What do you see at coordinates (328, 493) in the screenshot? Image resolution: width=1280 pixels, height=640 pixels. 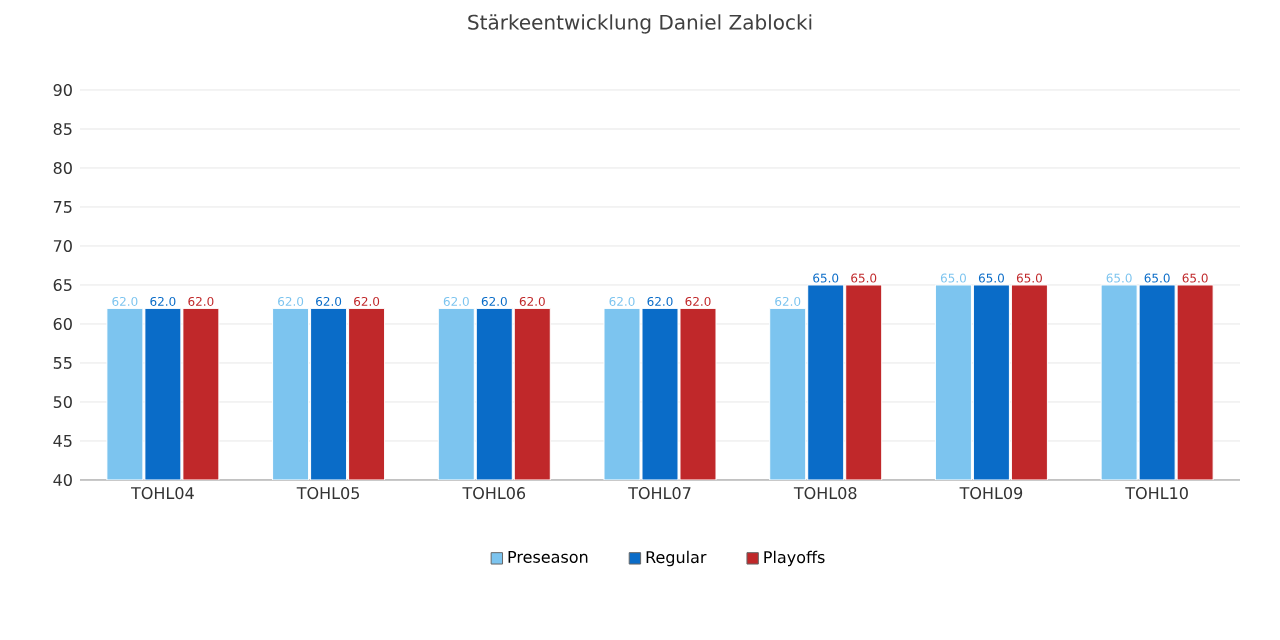 I see `x-tick-label: TOHL05` at bounding box center [328, 493].